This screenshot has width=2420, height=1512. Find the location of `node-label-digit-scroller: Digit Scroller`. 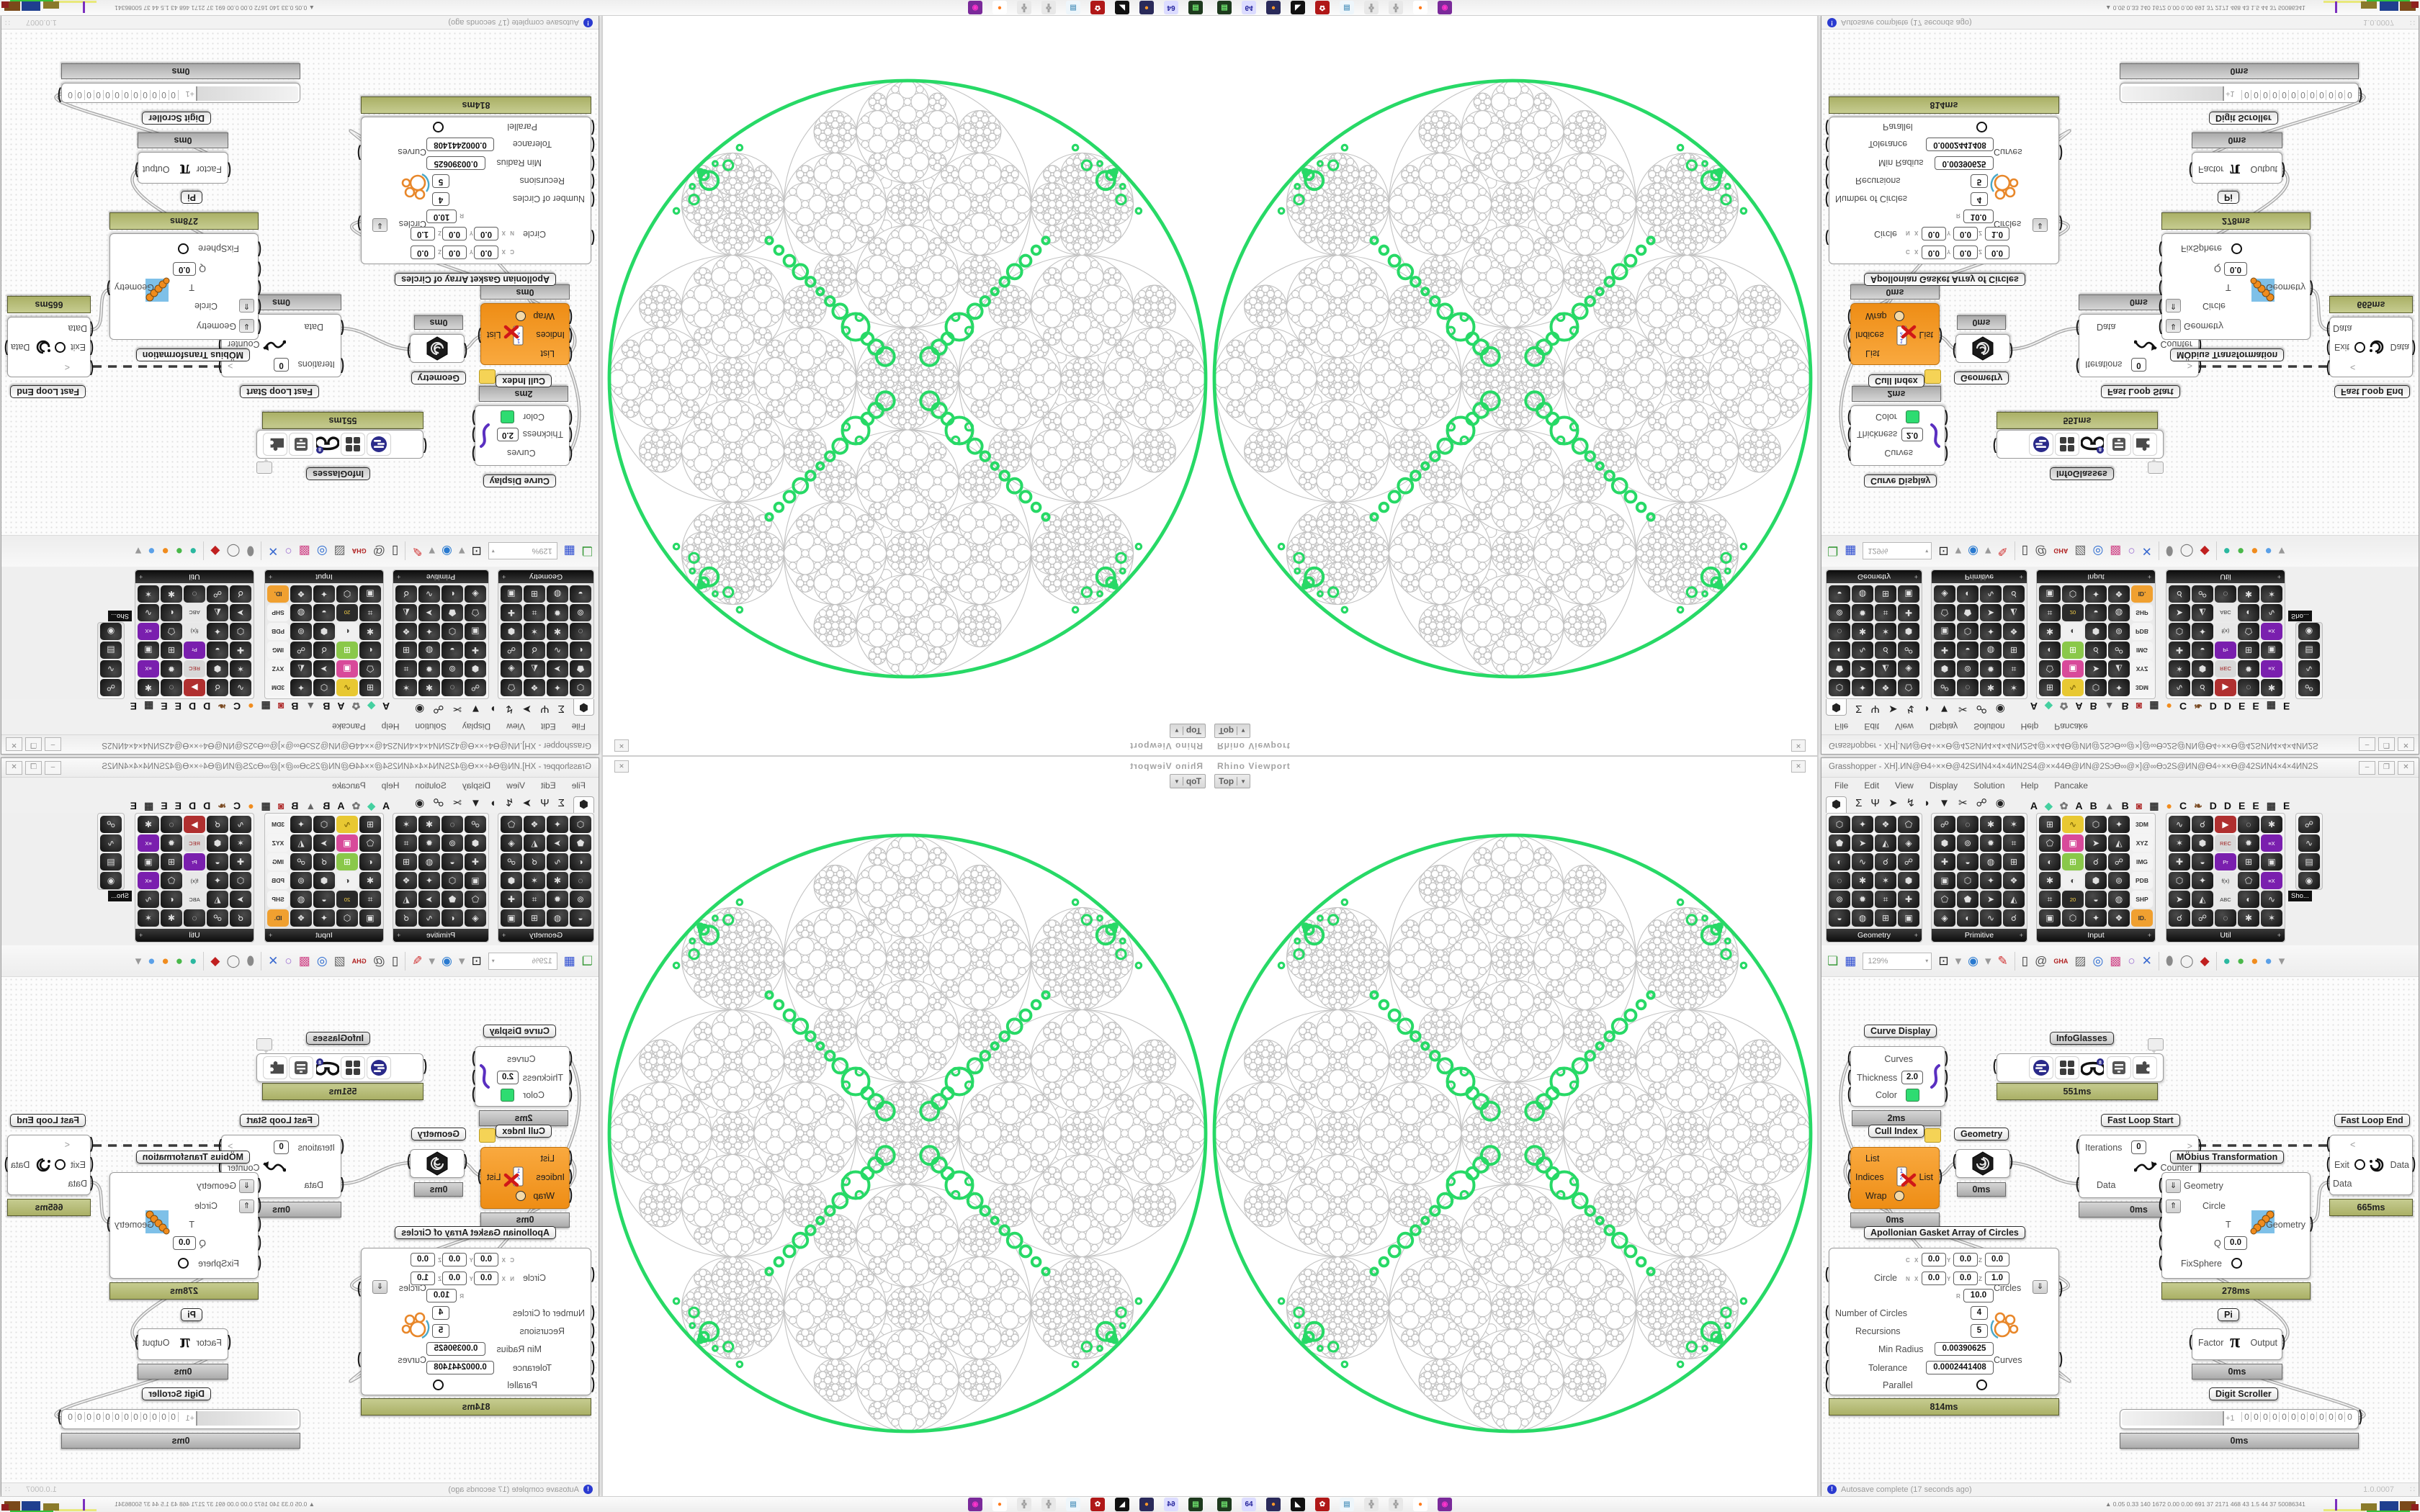

node-label-digit-scroller: Digit Scroller is located at coordinates (176, 118).